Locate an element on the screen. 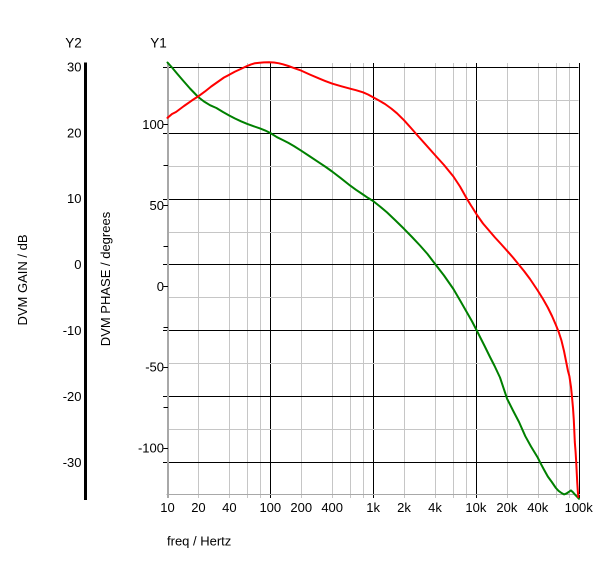 This screenshot has width=600, height=563. svg-text: DVM GAIN / dB is located at coordinates (22, 279).